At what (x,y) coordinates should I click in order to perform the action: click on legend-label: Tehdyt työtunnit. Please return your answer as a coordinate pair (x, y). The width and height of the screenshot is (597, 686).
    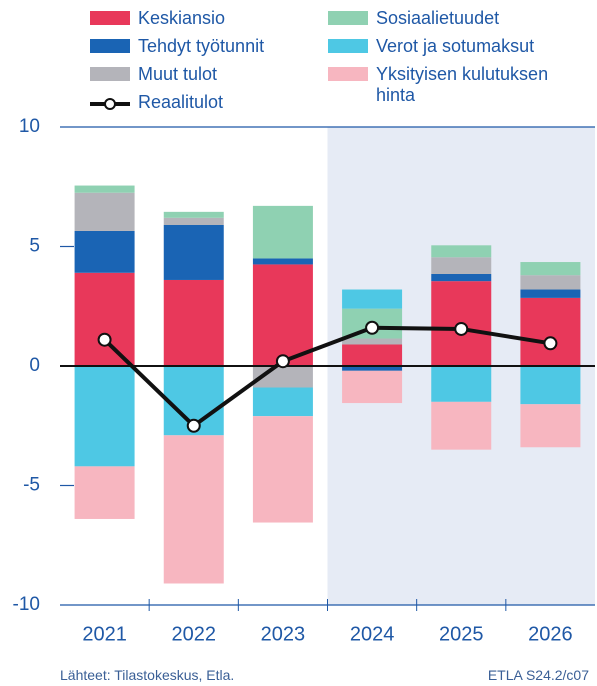
    Looking at the image, I should click on (201, 46).